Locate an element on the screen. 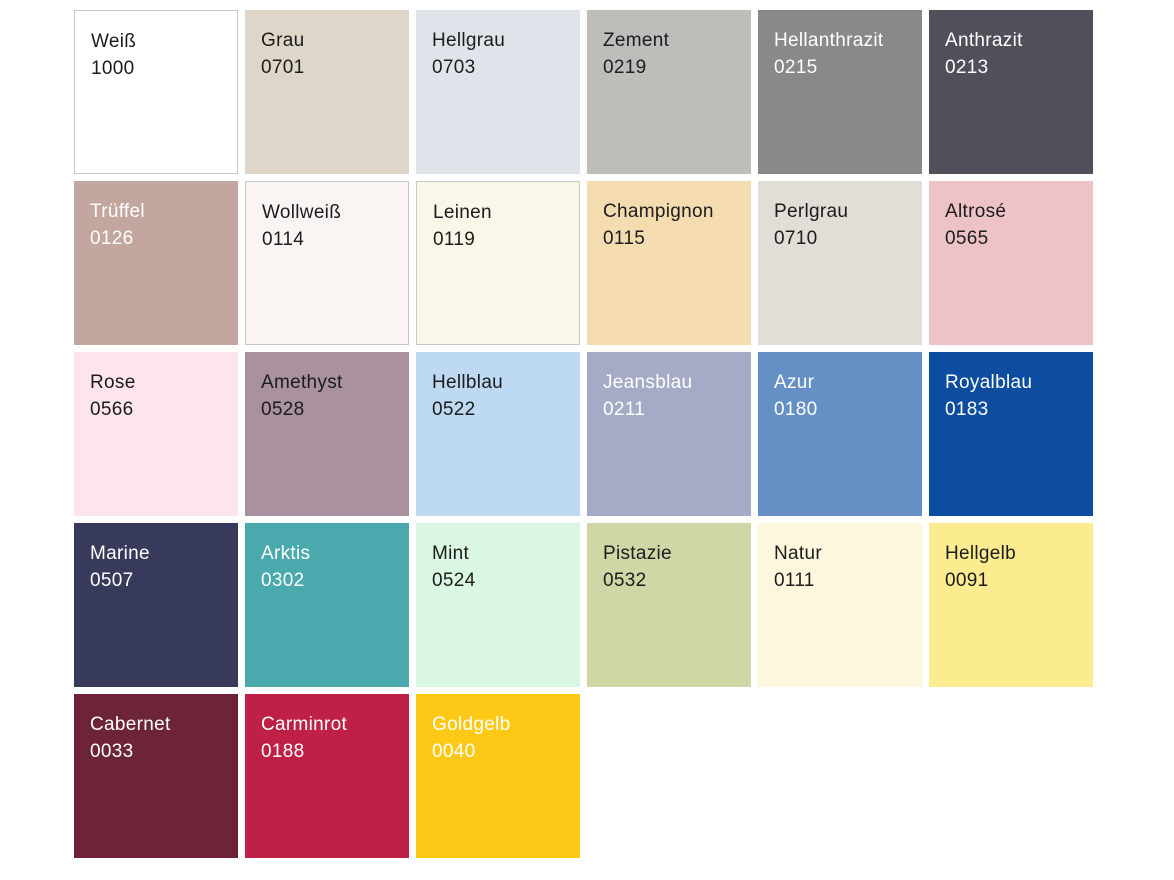  color-swatch-0302: Arktis 0302 is located at coordinates (327, 605).